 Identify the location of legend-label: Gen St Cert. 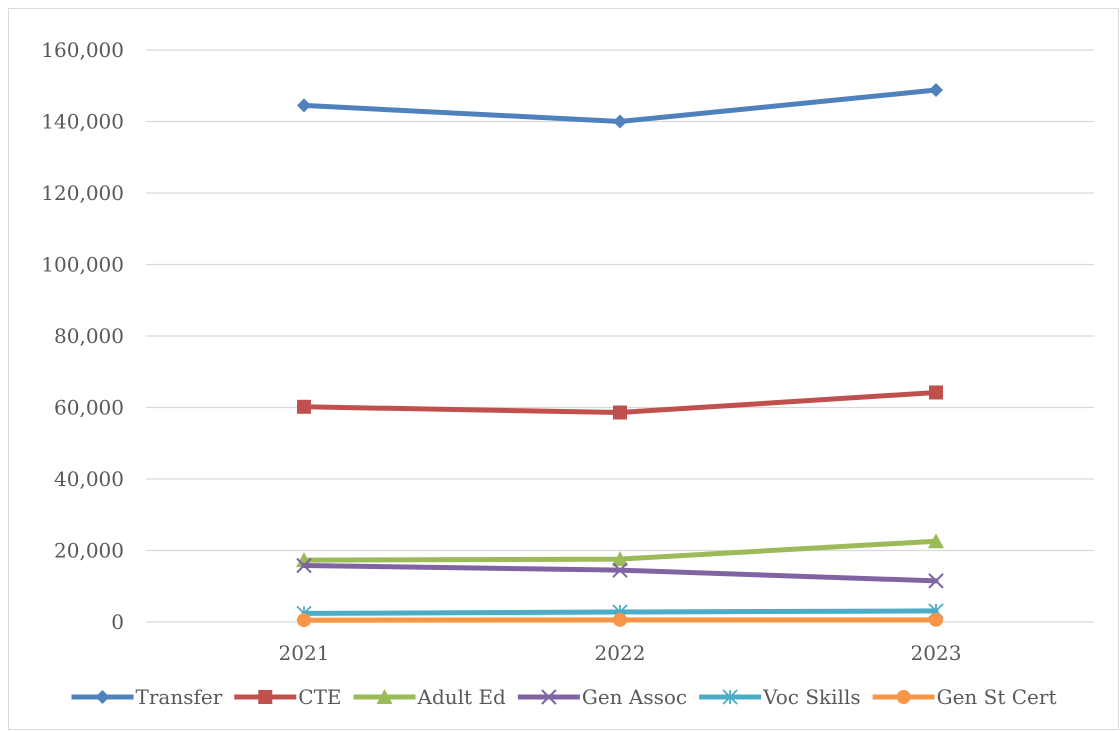
(997, 697).